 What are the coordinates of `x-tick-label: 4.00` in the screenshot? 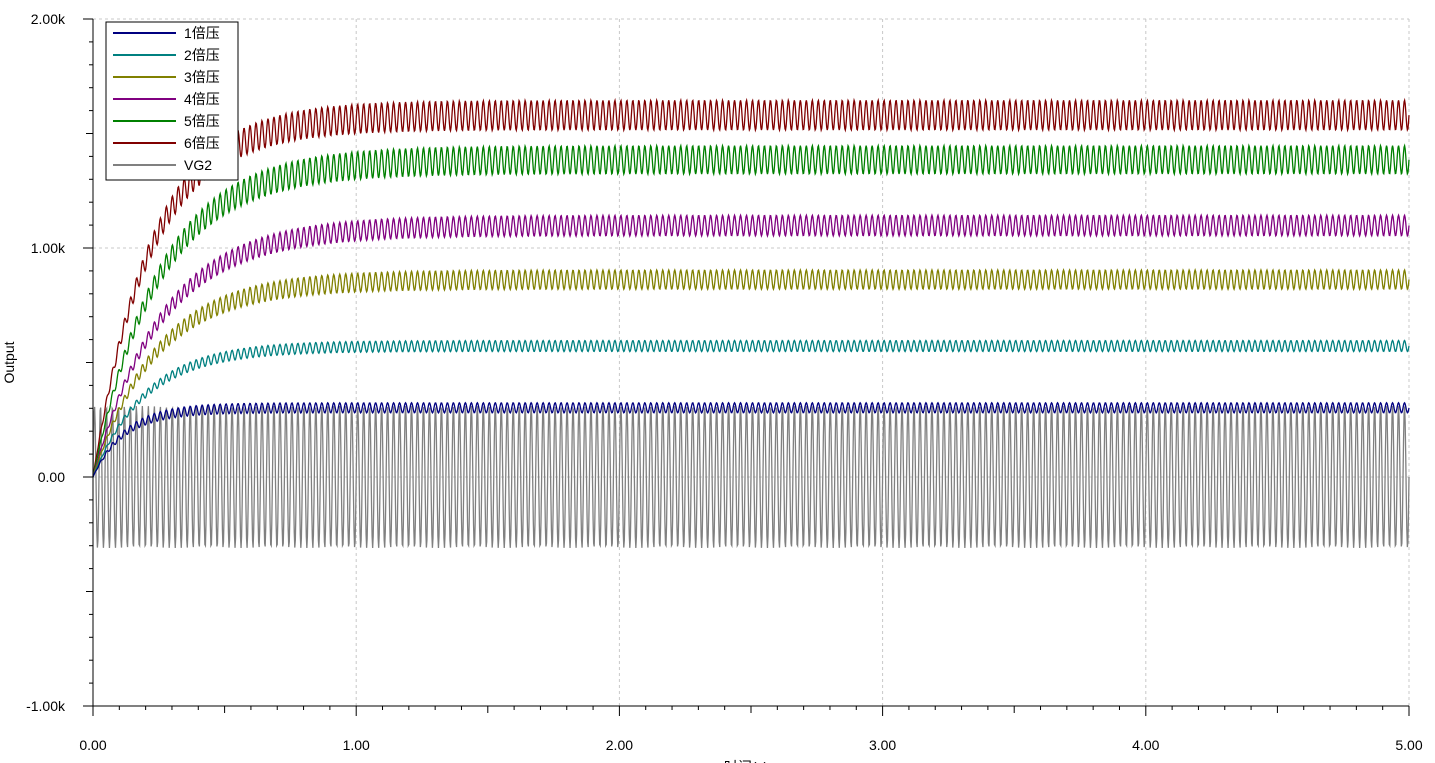 It's located at (1145, 745).